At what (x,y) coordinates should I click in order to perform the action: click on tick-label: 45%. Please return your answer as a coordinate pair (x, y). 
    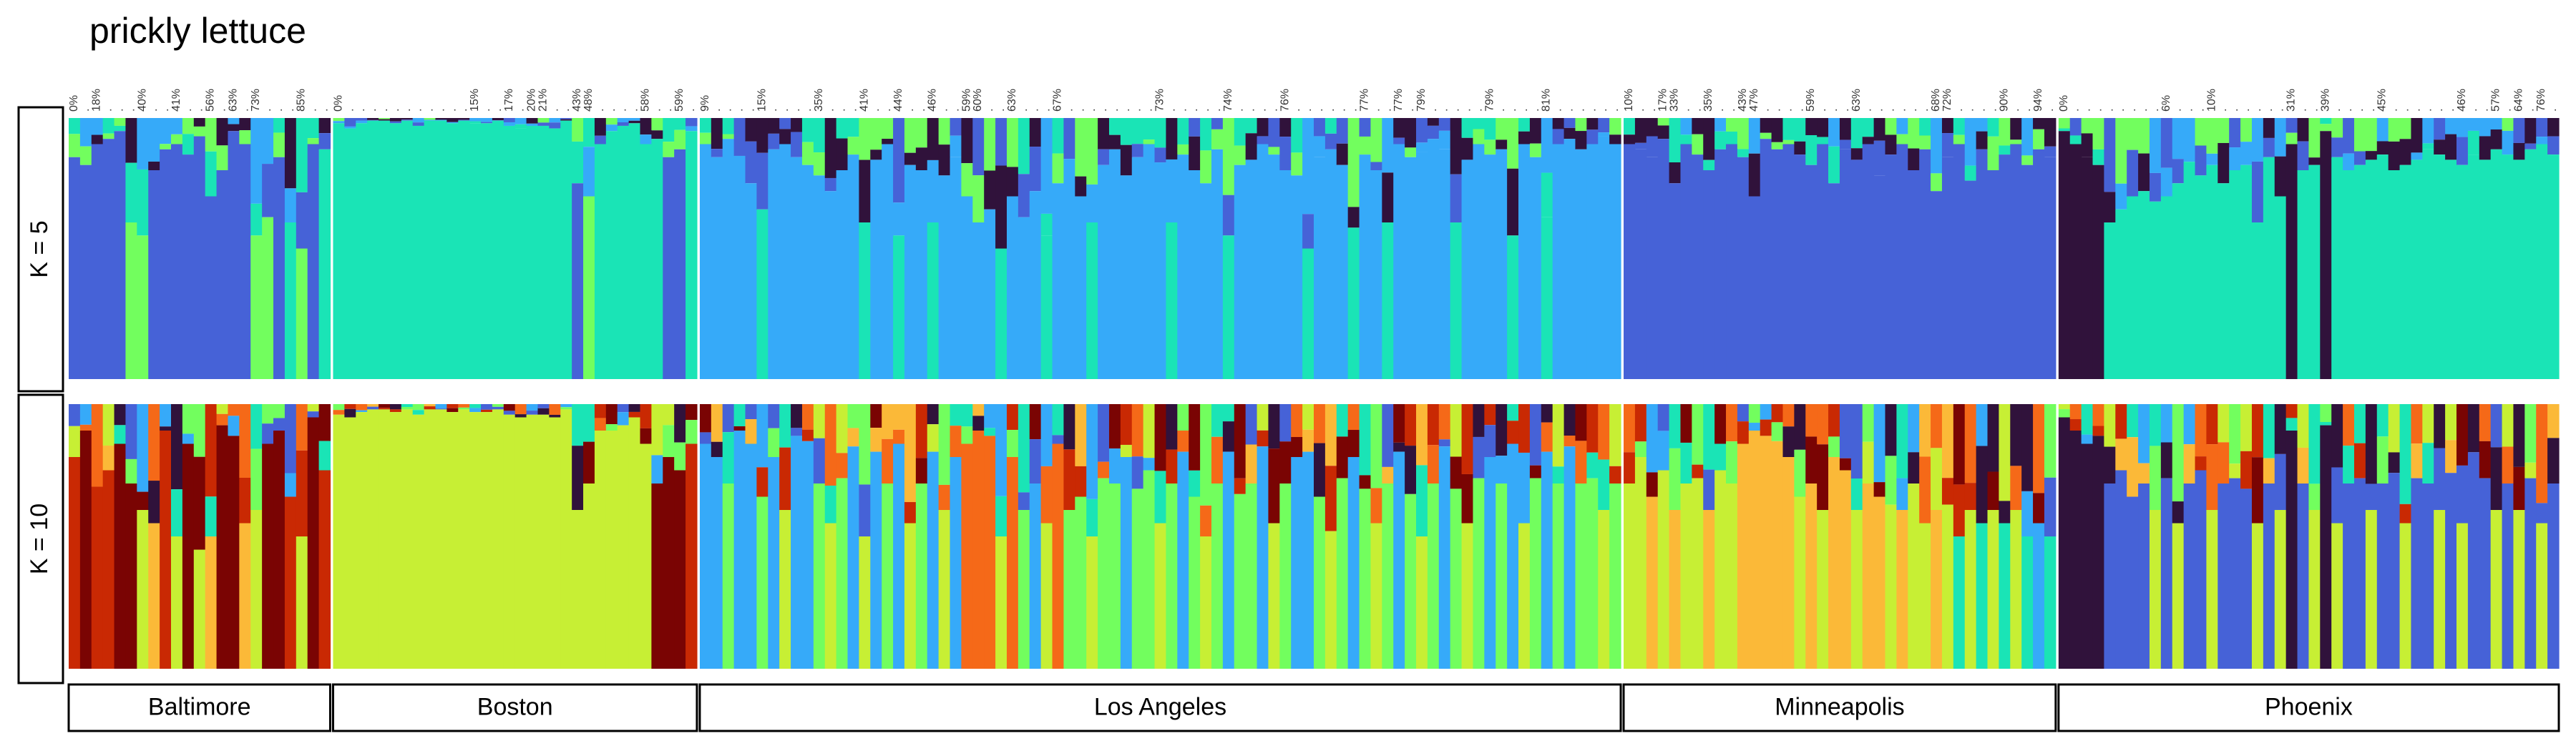
    Looking at the image, I should click on (2382, 100).